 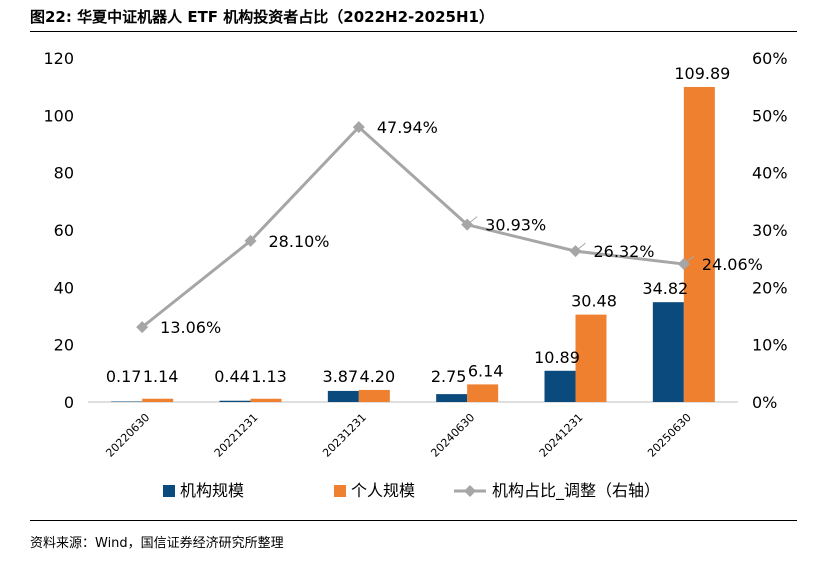 I want to click on right-tick-label: 30%, so click(x=770, y=230).